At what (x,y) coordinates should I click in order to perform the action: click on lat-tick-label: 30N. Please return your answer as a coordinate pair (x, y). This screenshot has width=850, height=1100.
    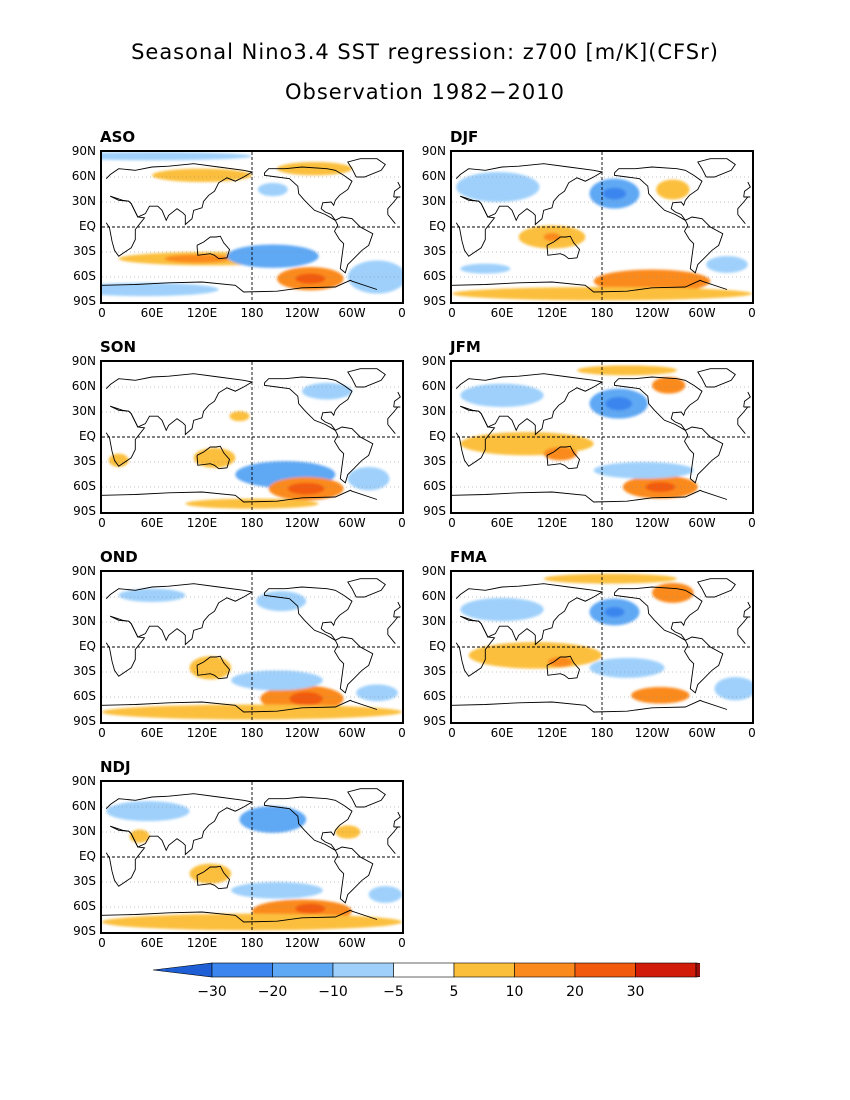
    Looking at the image, I should click on (433, 621).